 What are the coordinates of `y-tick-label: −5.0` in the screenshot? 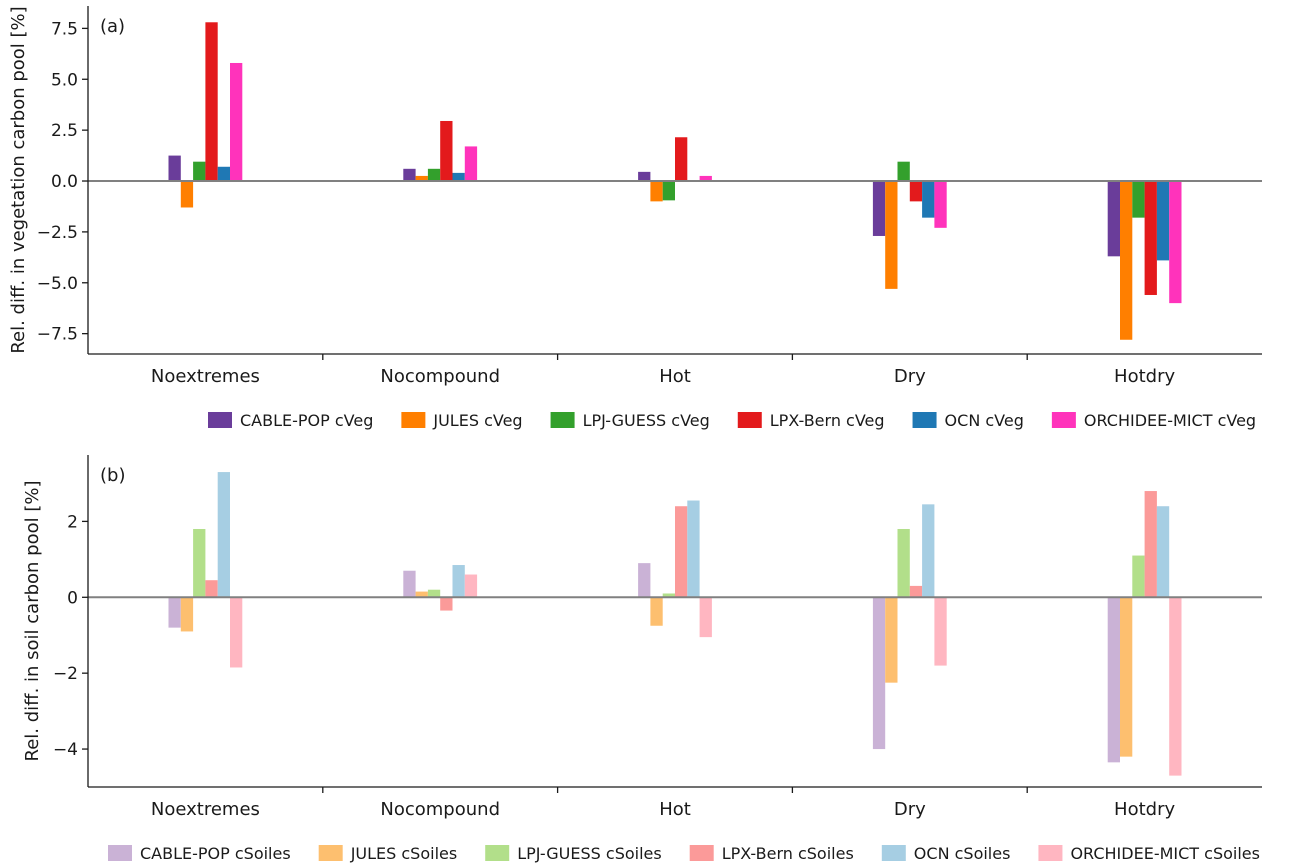 It's located at (57, 284).